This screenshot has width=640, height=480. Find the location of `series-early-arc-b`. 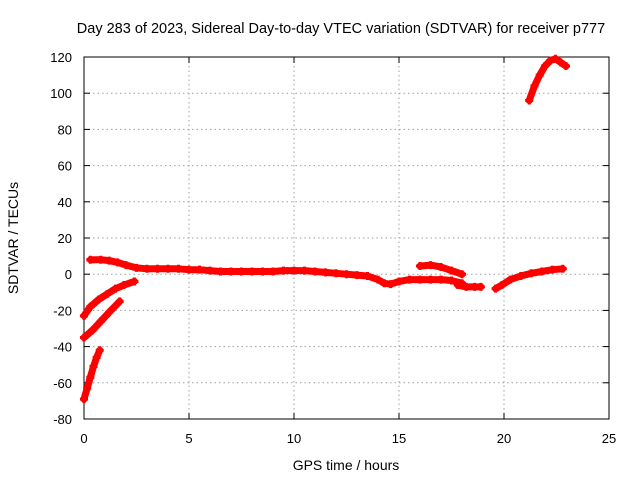

series-early-arc-b is located at coordinates (102, 319).